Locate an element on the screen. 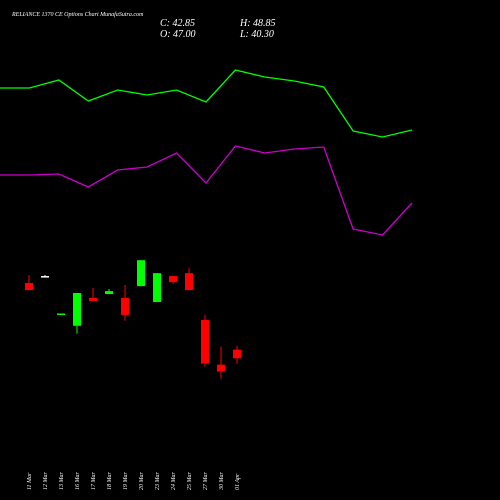 Image resolution: width=500 pixels, height=500 pixels. x-tick-label: 25 Mar is located at coordinates (190, 481).